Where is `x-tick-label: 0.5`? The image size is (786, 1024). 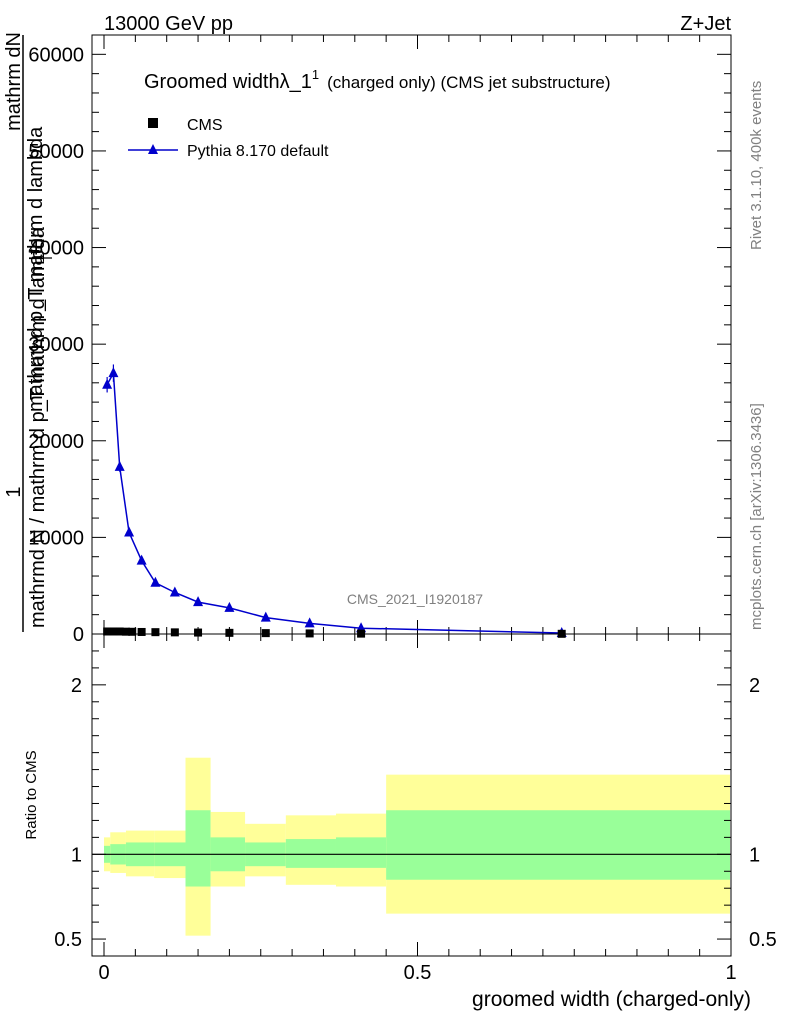 x-tick-label: 0.5 is located at coordinates (418, 973).